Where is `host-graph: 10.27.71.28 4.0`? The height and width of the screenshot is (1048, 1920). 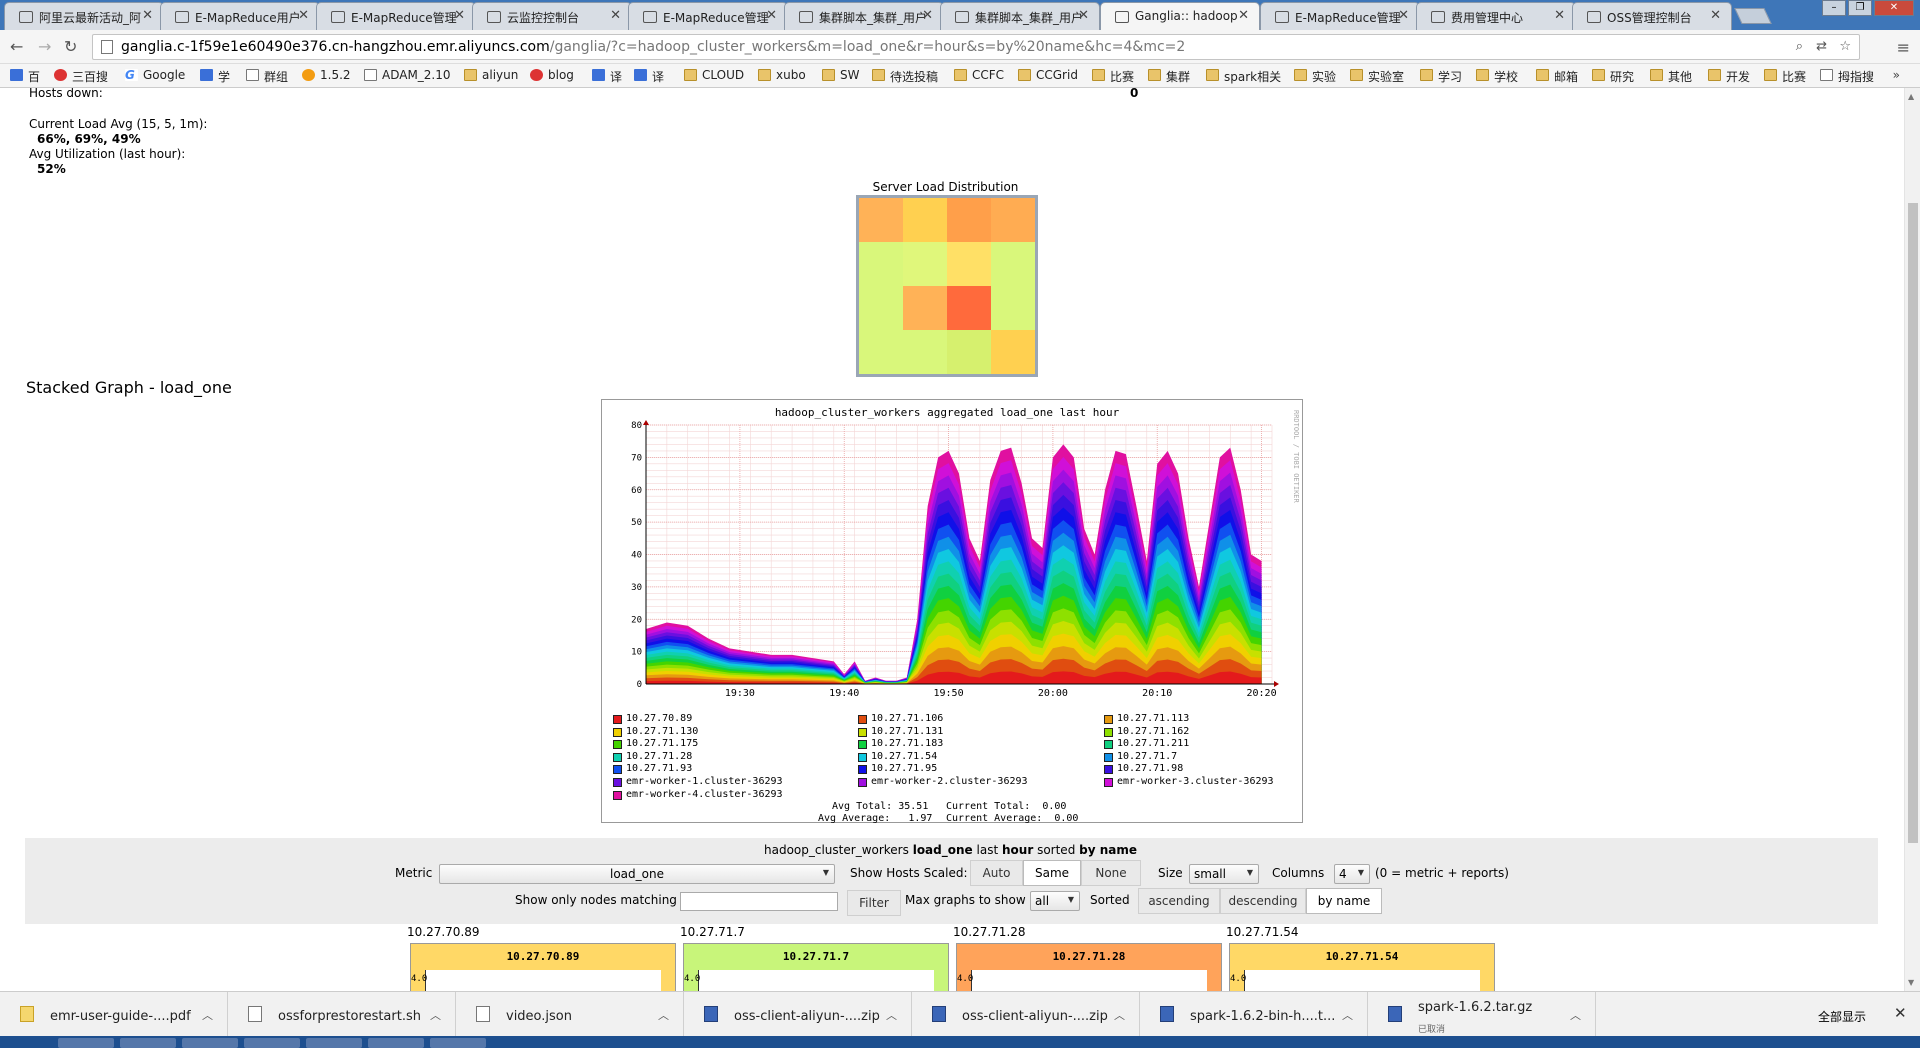 host-graph: 10.27.71.28 4.0 is located at coordinates (1089, 967).